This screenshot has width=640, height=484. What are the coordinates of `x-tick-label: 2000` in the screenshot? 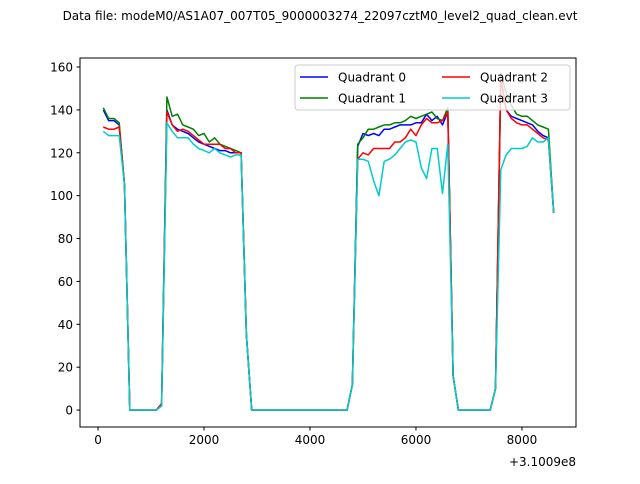 It's located at (204, 440).